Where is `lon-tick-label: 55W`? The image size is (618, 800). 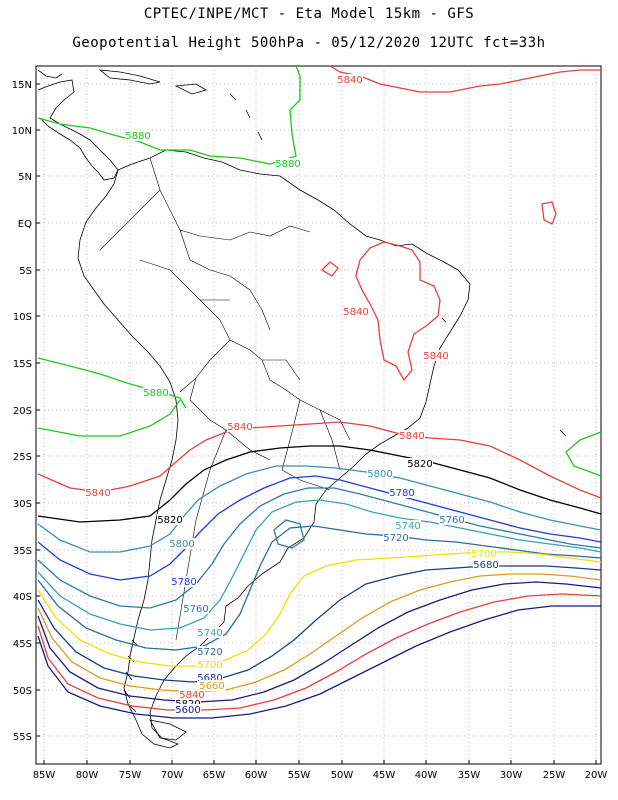 lon-tick-label: 55W is located at coordinates (299, 775).